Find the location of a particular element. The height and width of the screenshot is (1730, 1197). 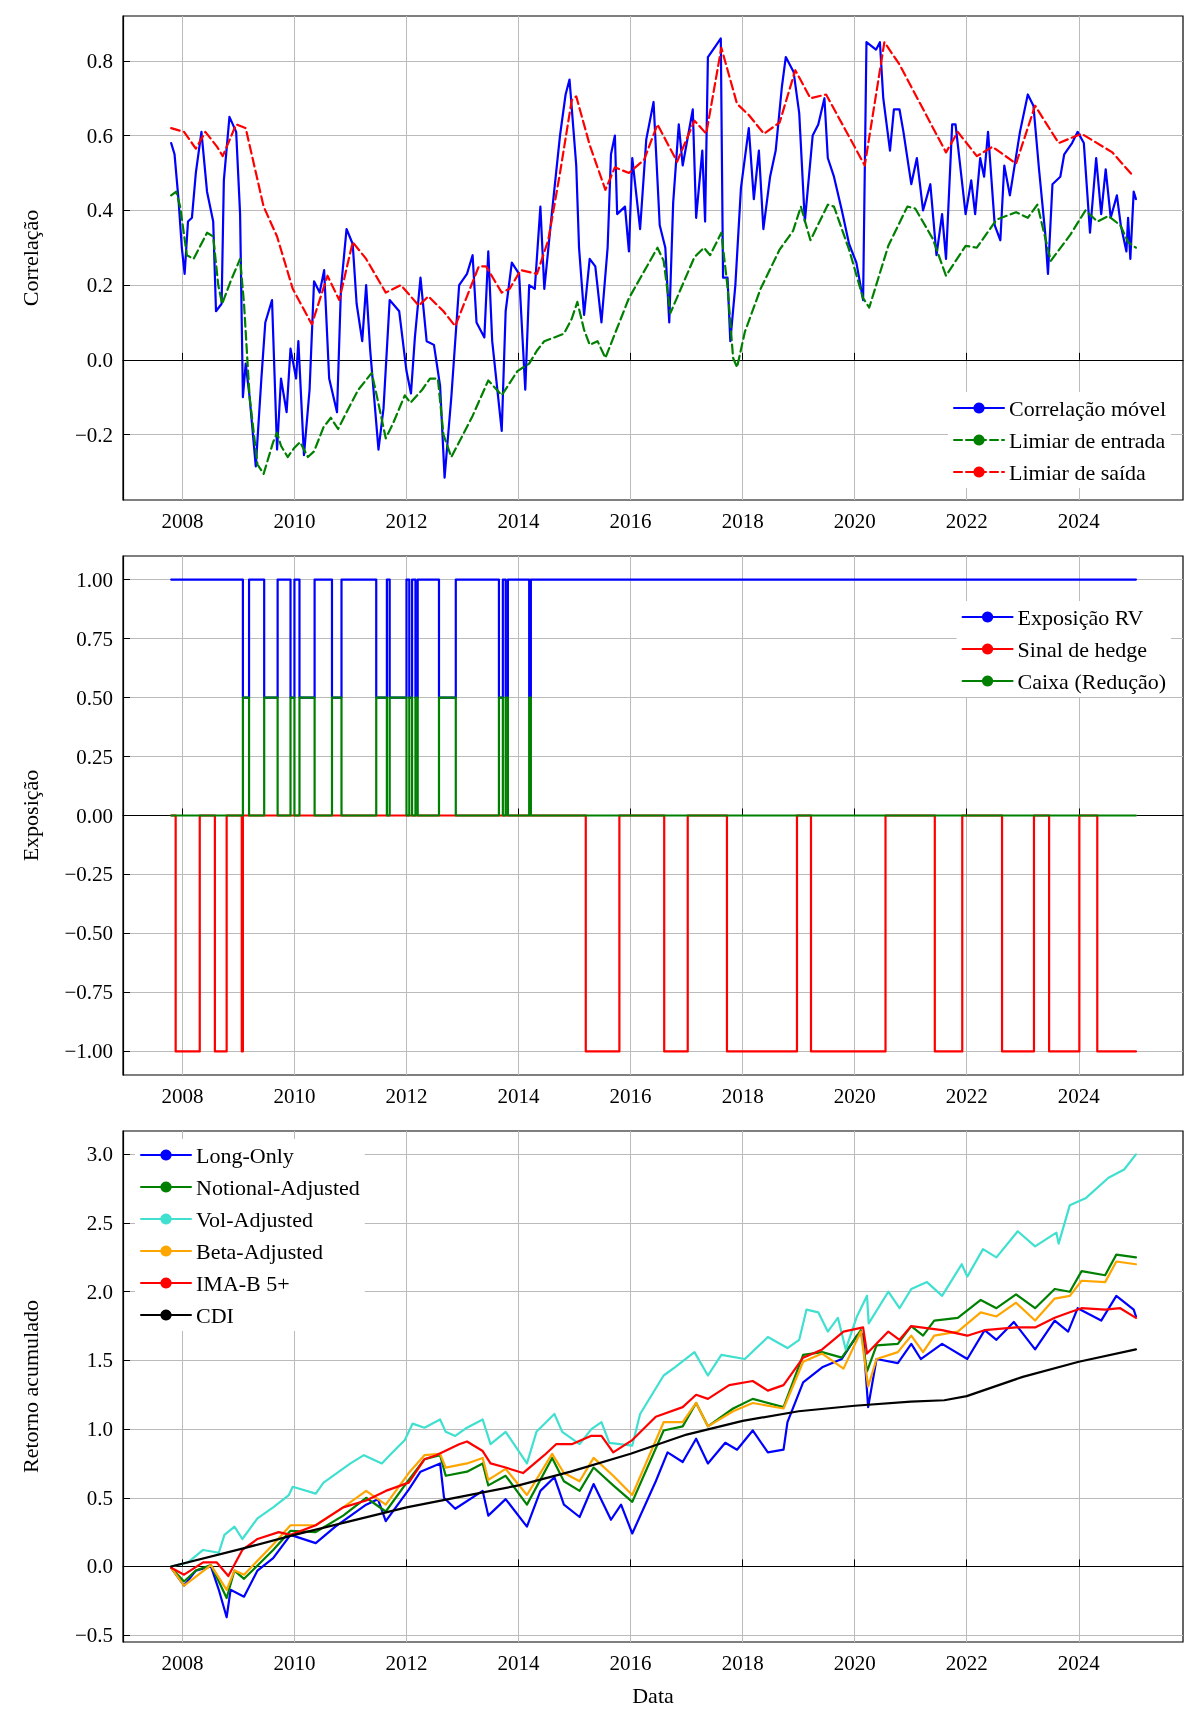

y-tick-label: 0.25 is located at coordinates (94, 756).